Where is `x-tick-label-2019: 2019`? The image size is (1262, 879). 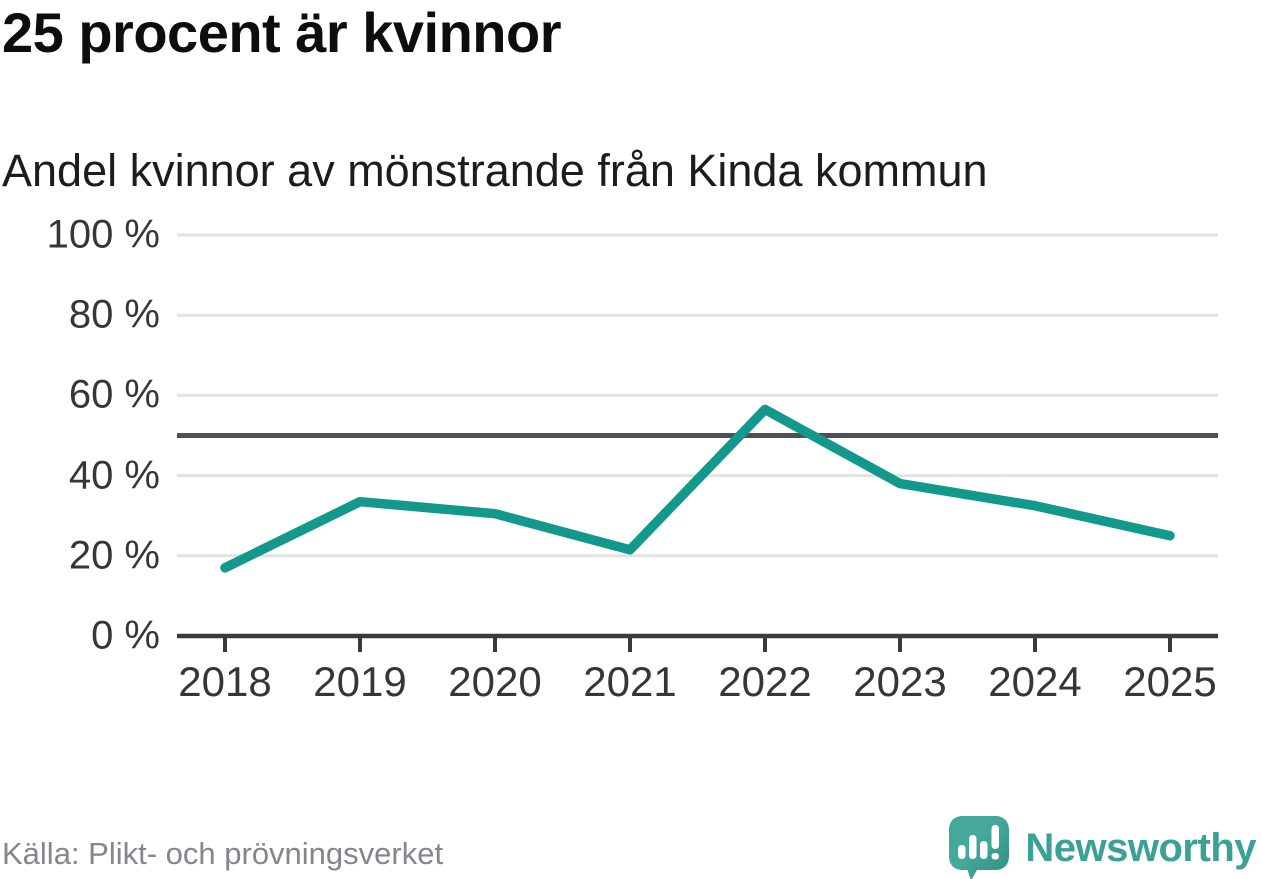
x-tick-label-2019: 2019 is located at coordinates (360, 681).